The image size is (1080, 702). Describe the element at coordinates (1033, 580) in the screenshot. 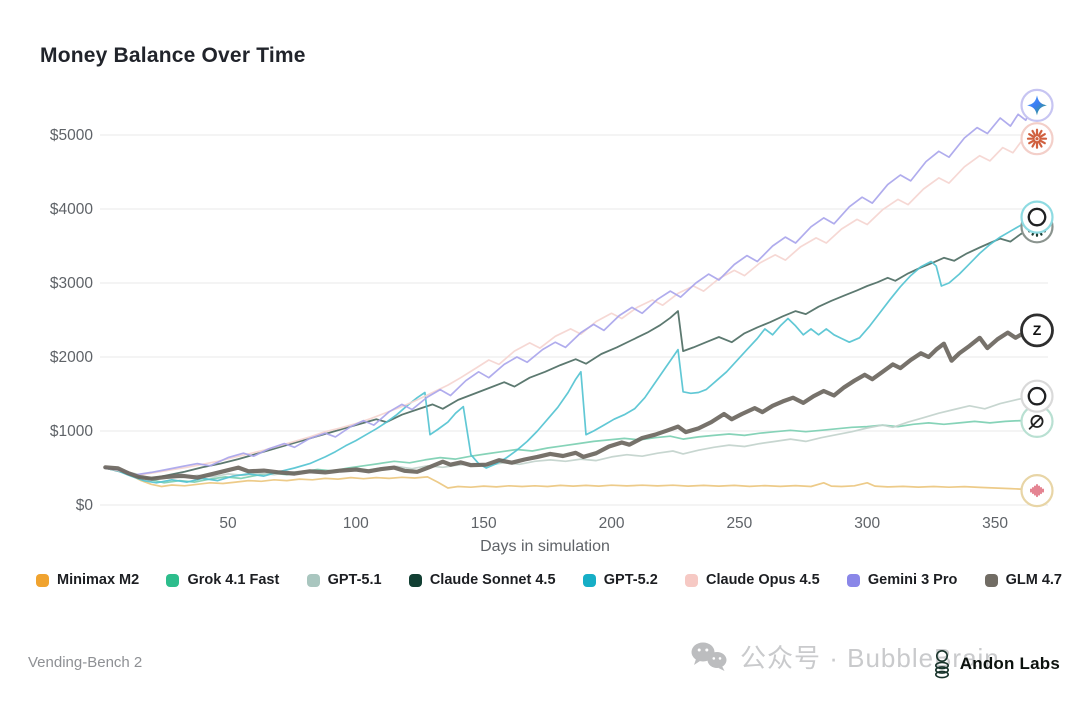

I see `legend-label-glm-4-7: GLM 4.7` at that location.